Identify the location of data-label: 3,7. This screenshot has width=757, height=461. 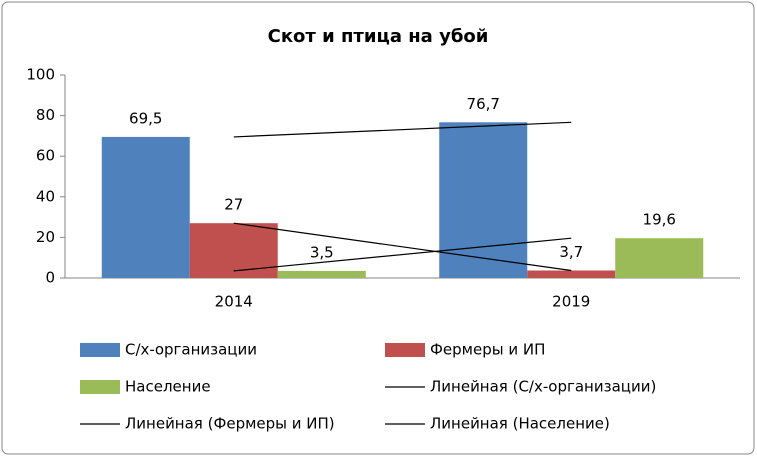
(571, 252).